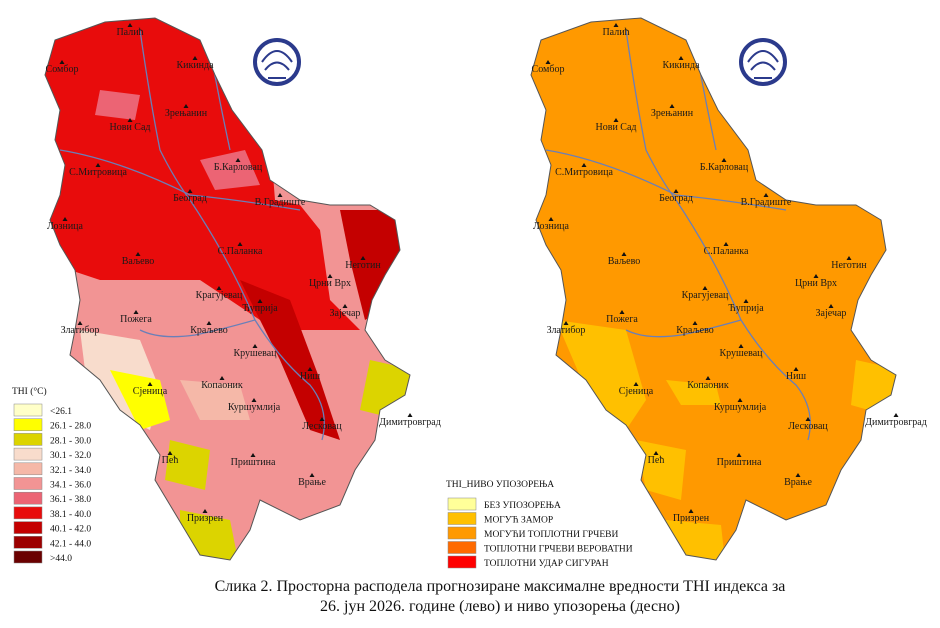 The height and width of the screenshot is (628, 940). What do you see at coordinates (70, 515) in the screenshot?
I see `legend-label: 38.1 - 40.0` at bounding box center [70, 515].